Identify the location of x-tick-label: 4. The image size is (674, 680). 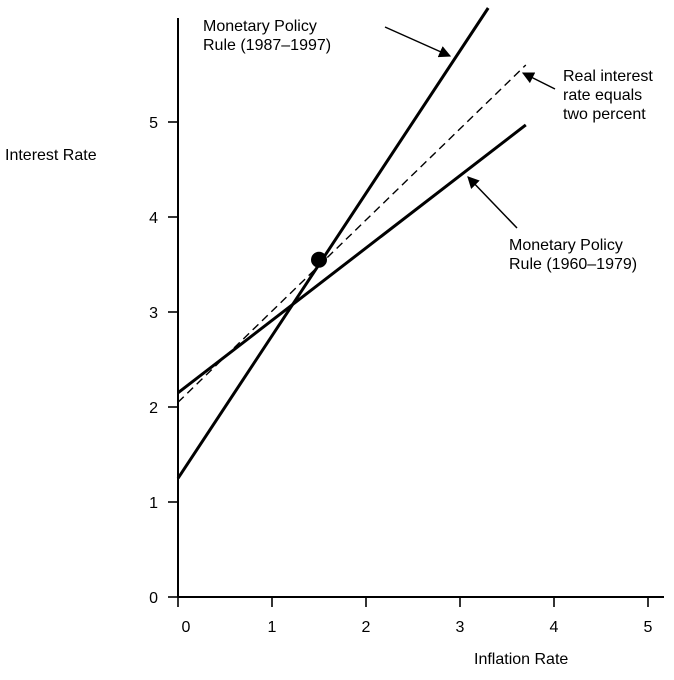
(554, 627).